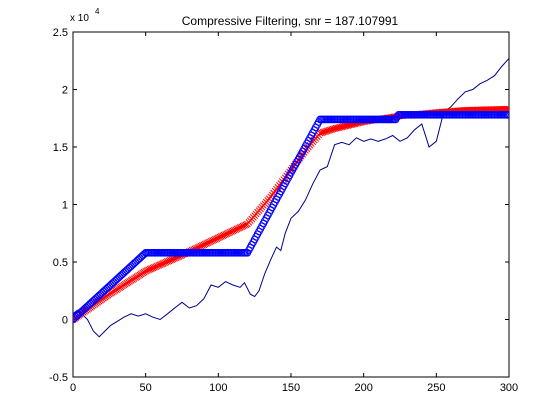 Image resolution: width=560 pixels, height=420 pixels. Describe the element at coordinates (60, 33) in the screenshot. I see `y-tick-label: 2.5` at that location.